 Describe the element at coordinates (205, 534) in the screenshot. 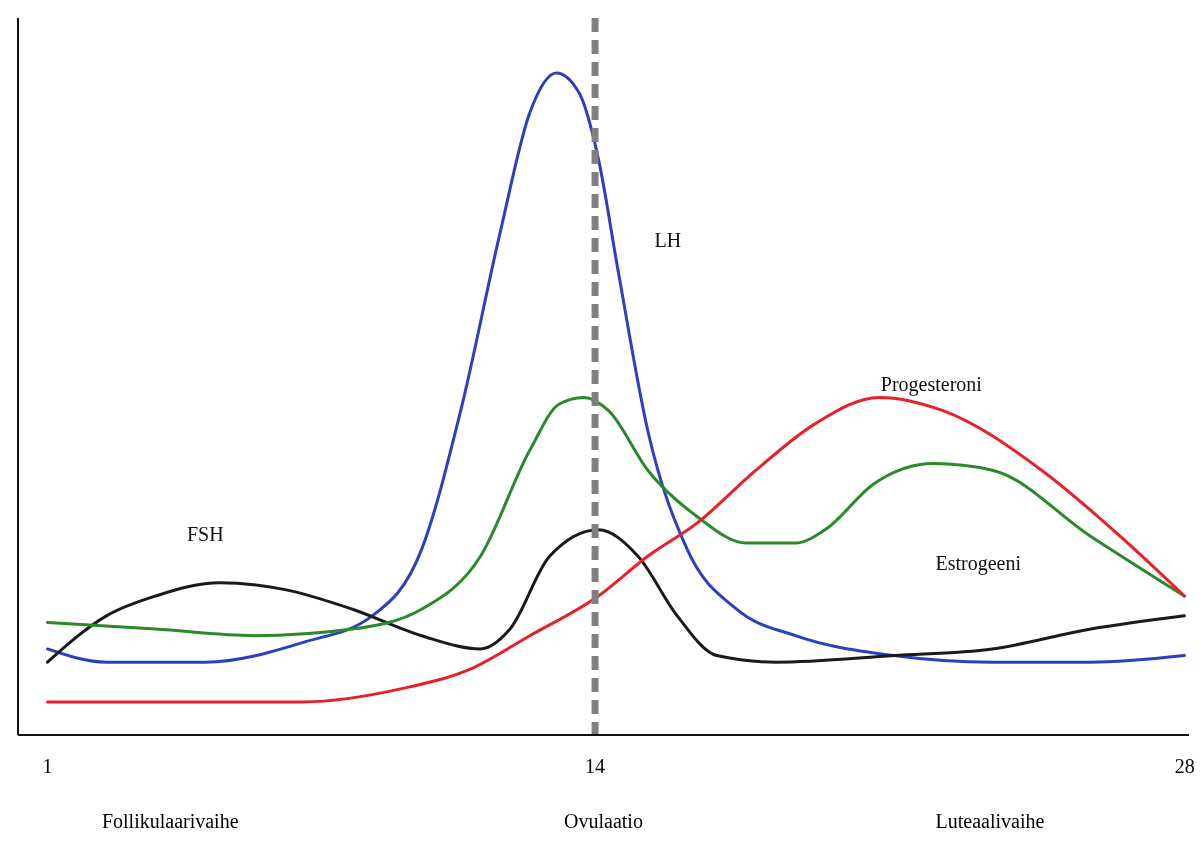

I see `series-label: FSH` at that location.